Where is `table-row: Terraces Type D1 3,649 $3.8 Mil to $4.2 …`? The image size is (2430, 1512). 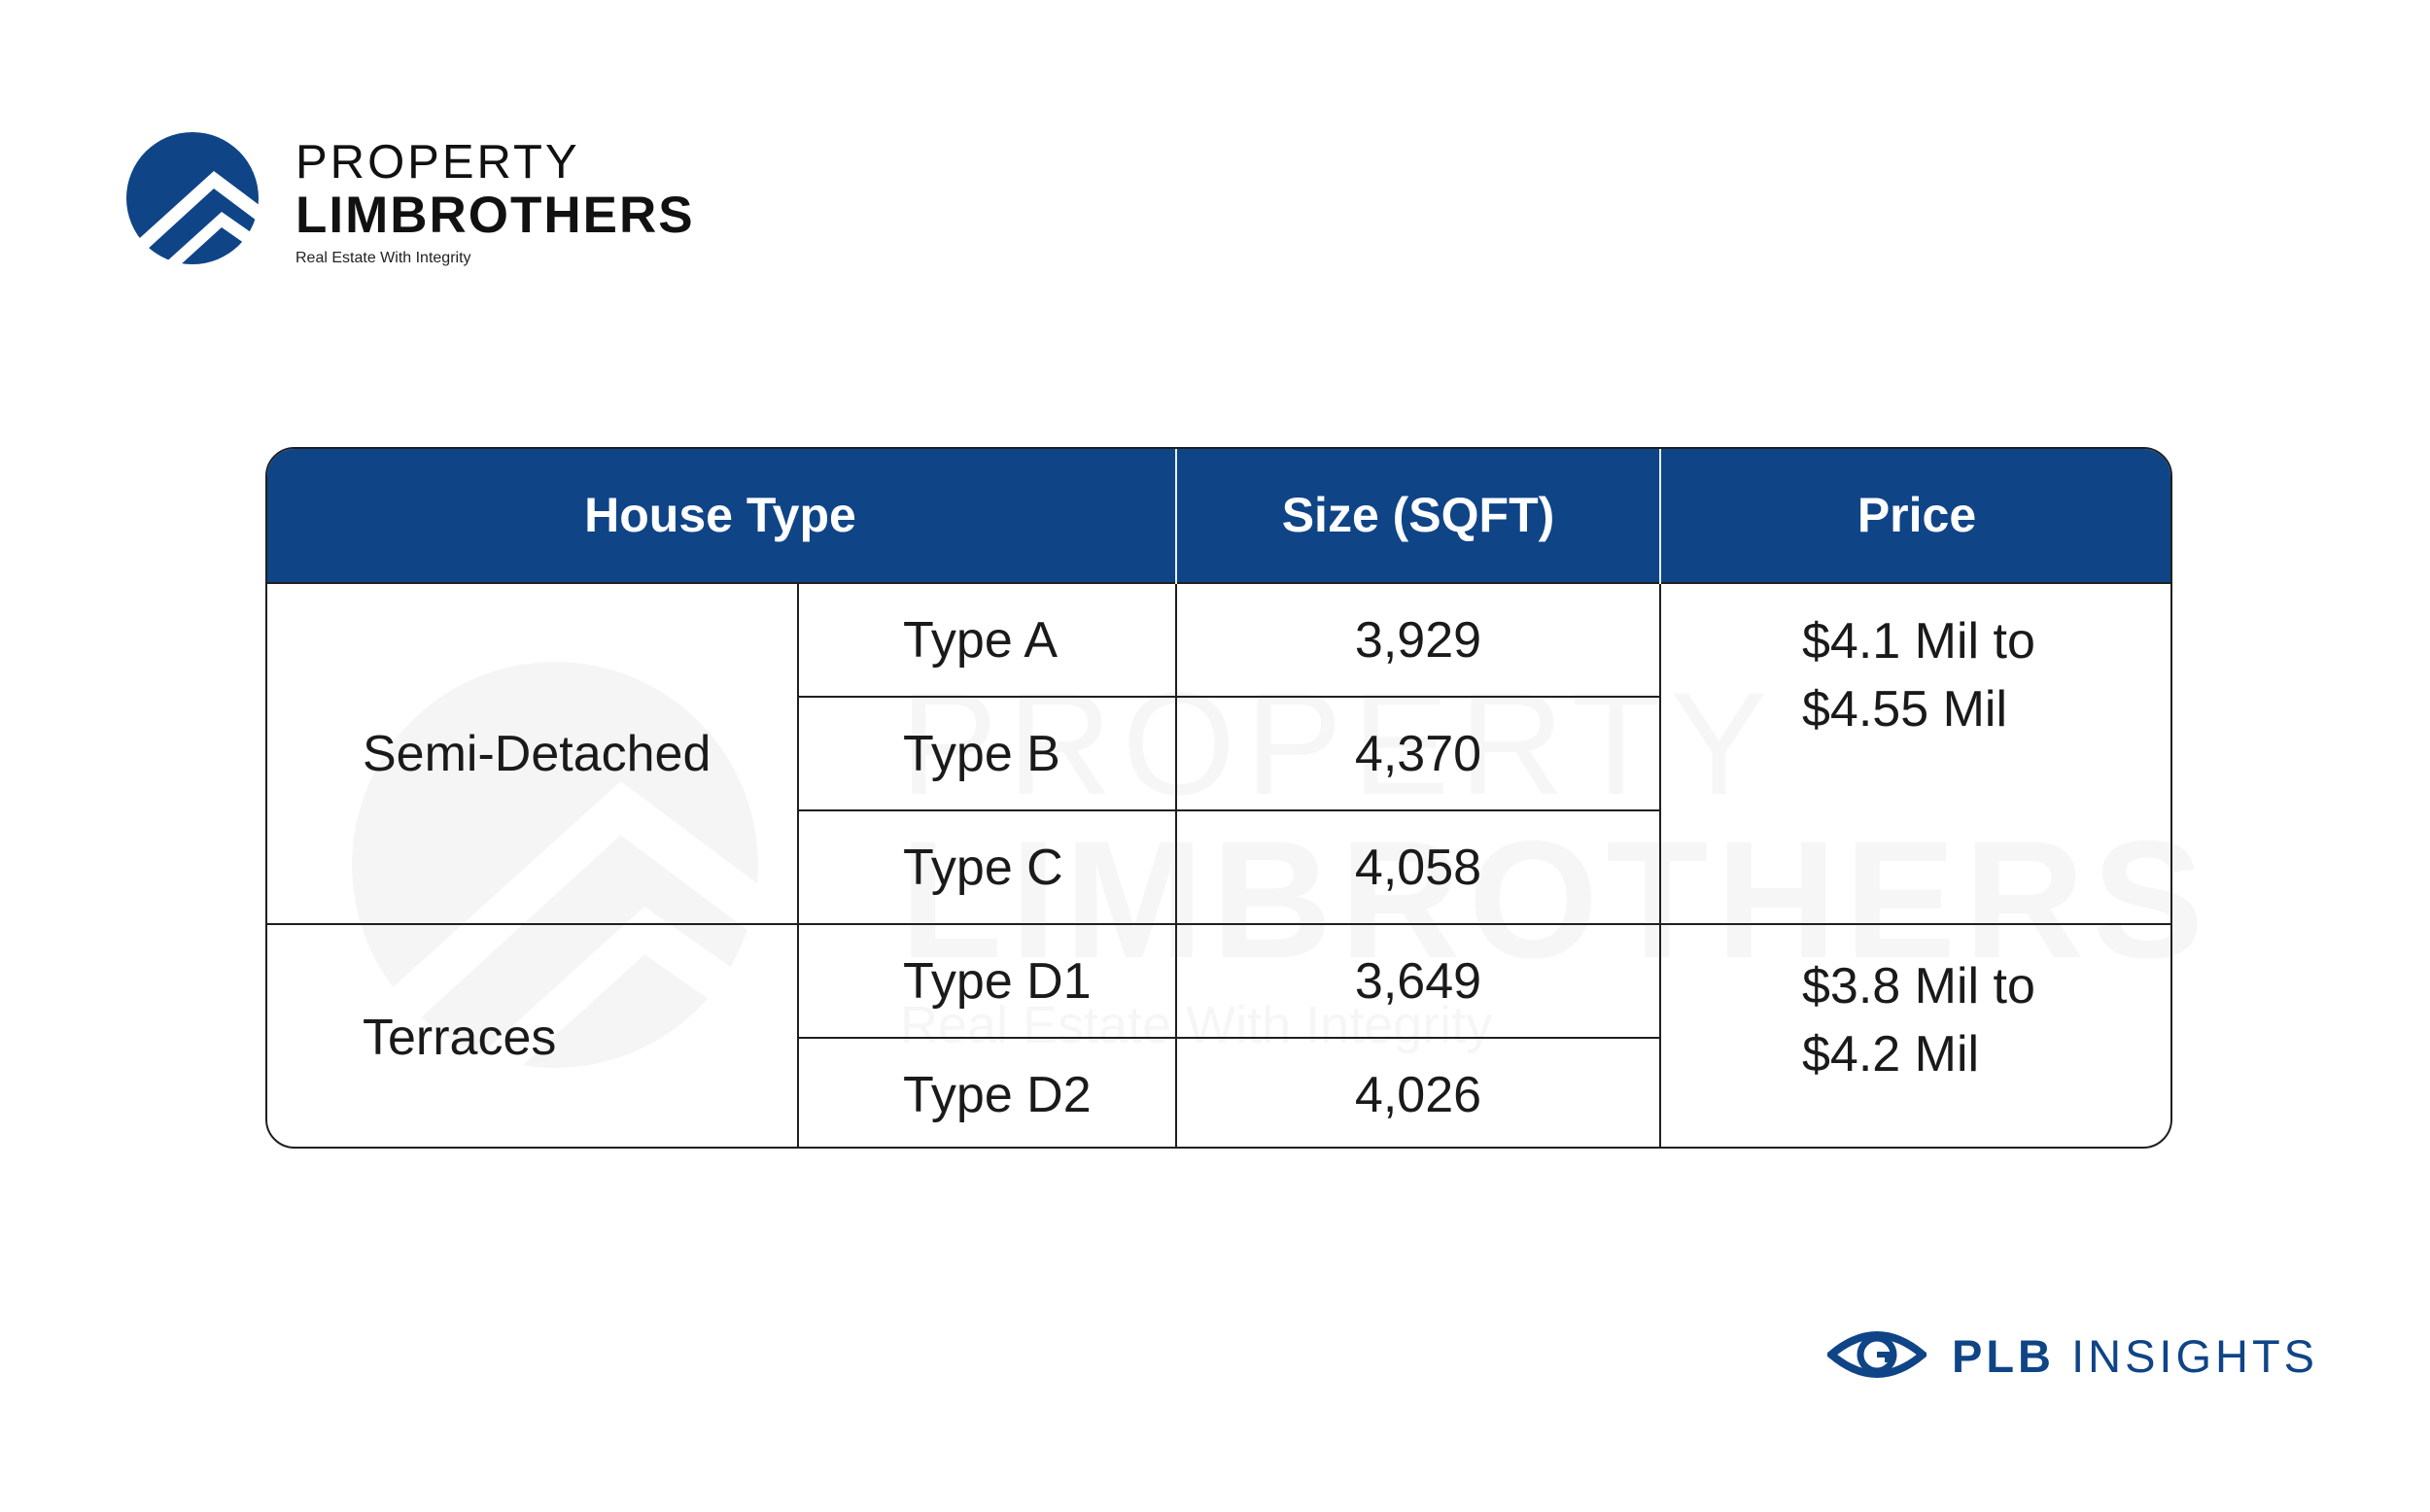 table-row: Terraces Type D1 3,649 $3.8 Mil to $4.2 … is located at coordinates (1218, 1035).